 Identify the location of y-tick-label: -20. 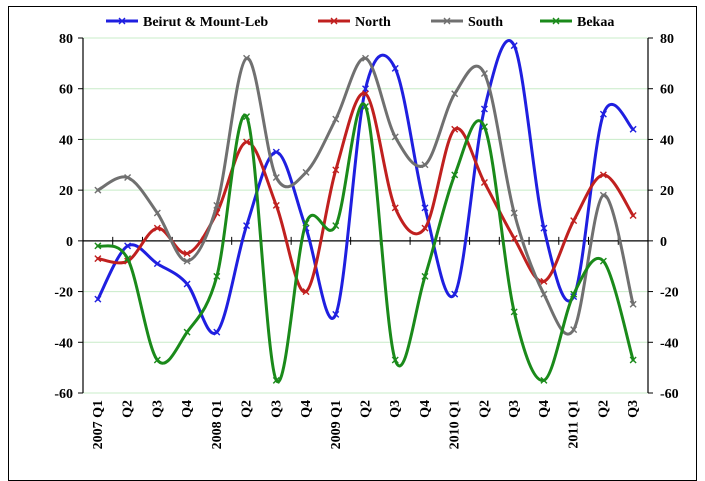
(63, 293).